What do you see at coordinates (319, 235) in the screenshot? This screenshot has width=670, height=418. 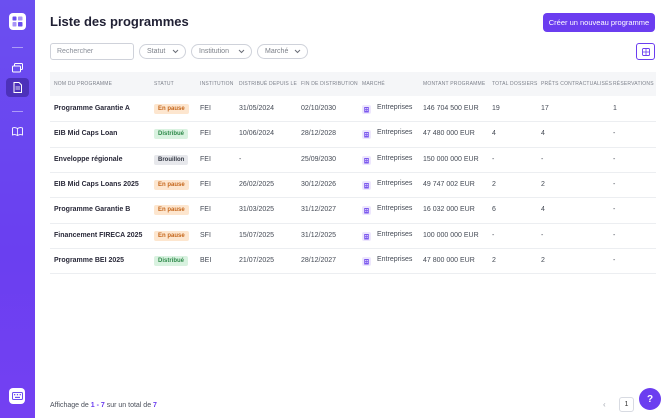 I see `end-date-cell: 31/12/2025` at bounding box center [319, 235].